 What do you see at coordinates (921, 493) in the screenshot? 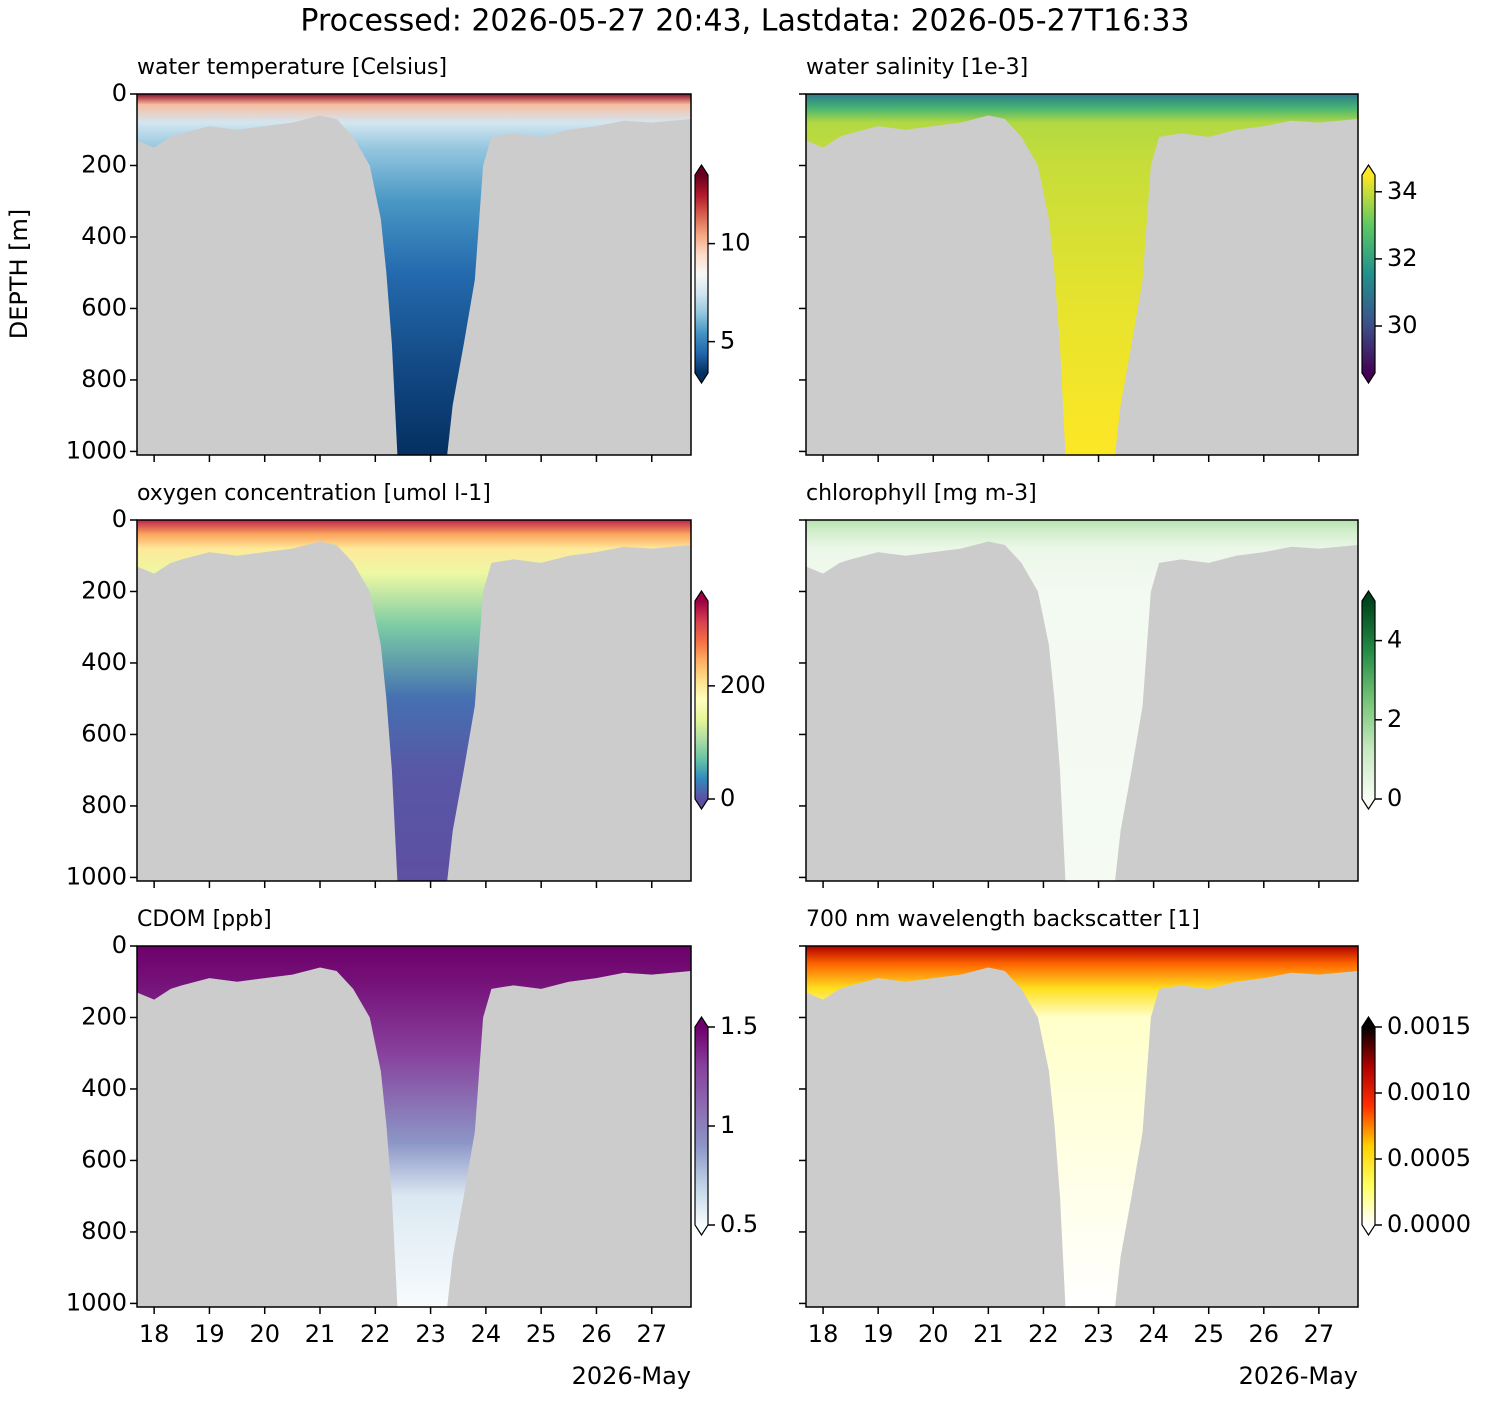
I see `panel-title: chlorophyll [mg m-3]` at bounding box center [921, 493].